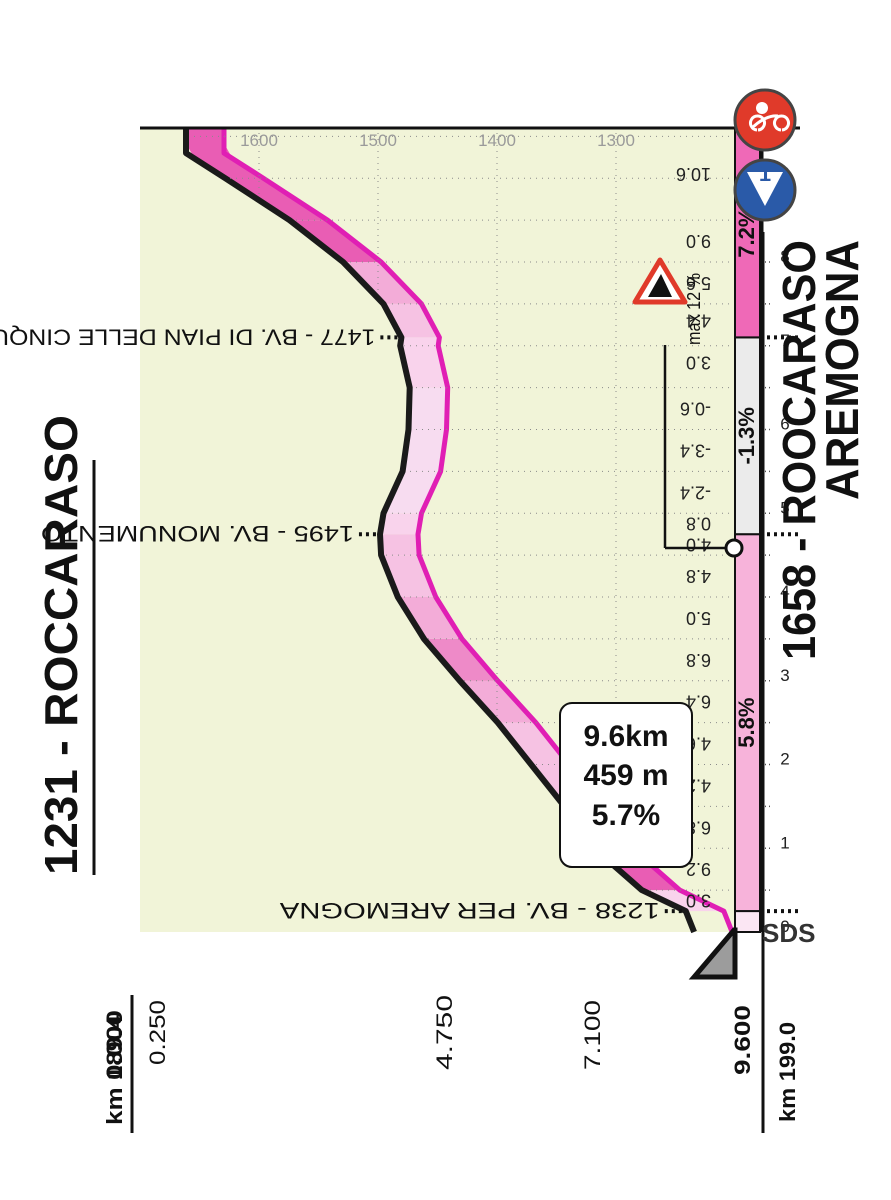 The image size is (891, 1200). Describe the element at coordinates (660, 285) in the screenshot. I see `slope-glyph` at that location.